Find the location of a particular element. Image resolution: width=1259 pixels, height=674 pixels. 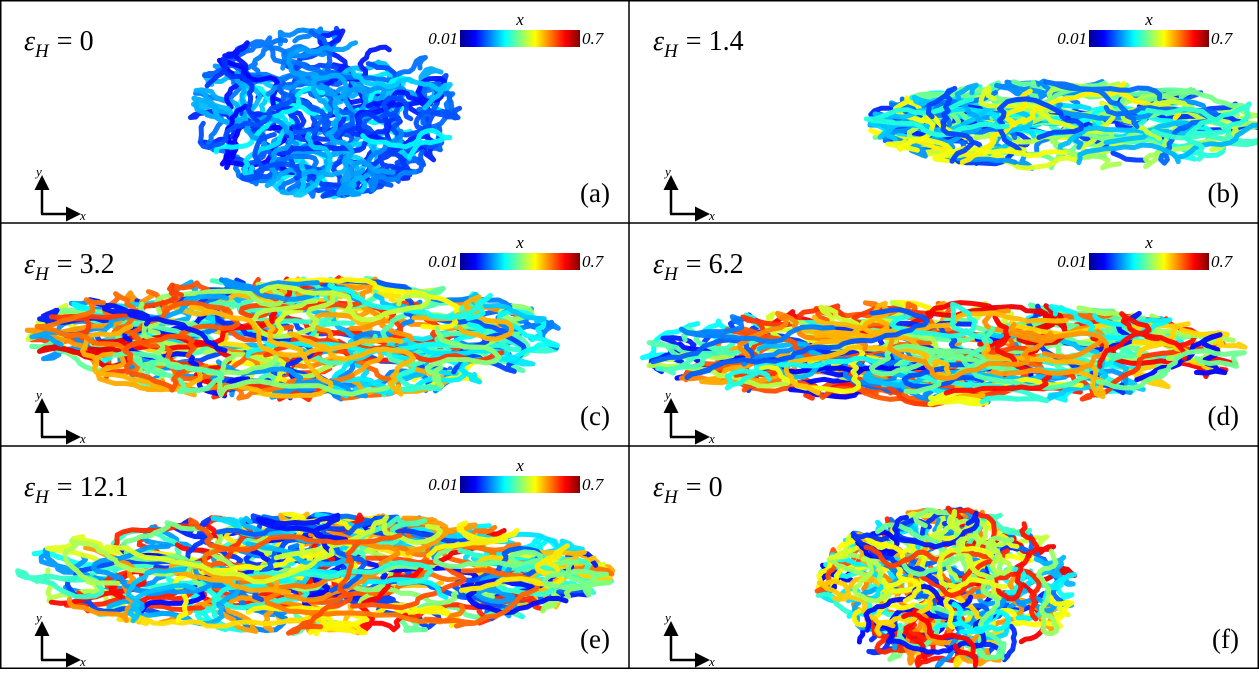

value: = 3.2 is located at coordinates (86, 264).